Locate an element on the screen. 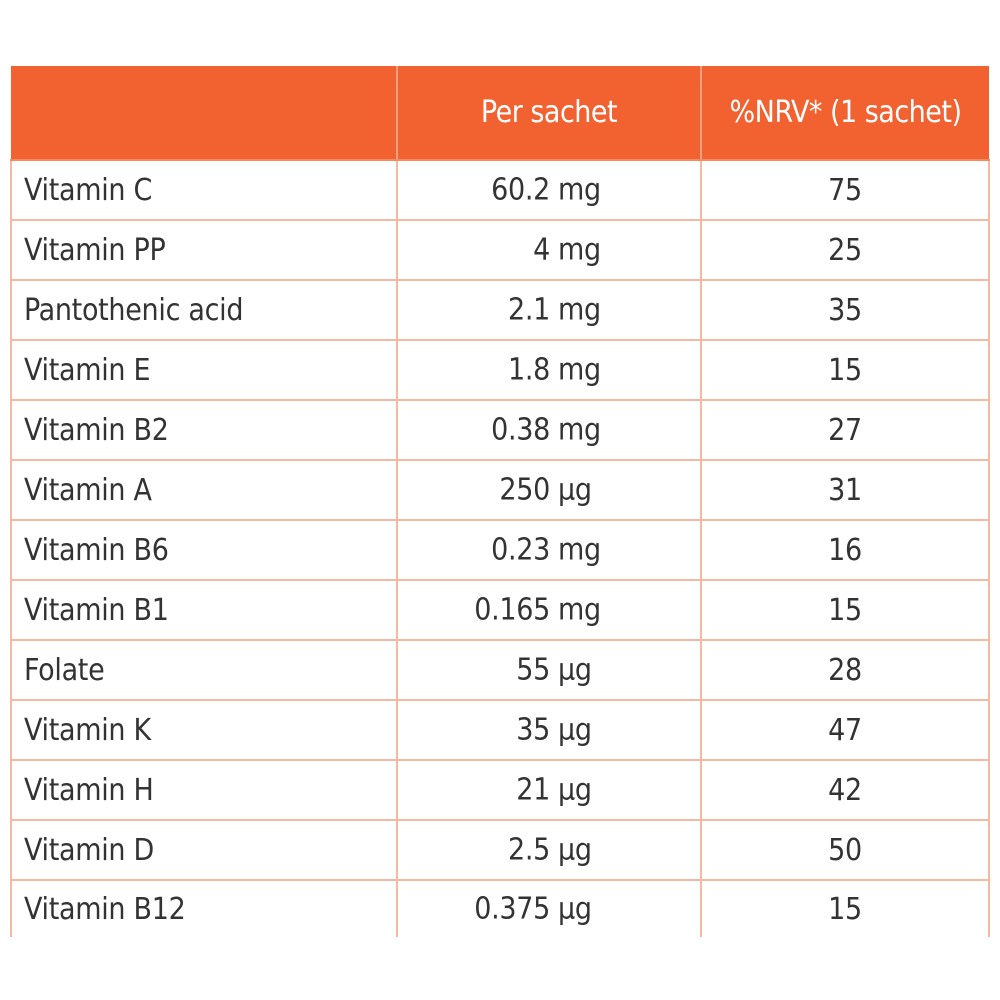  table-row: Vitamin C 60.2 mg 75 is located at coordinates (500, 190).